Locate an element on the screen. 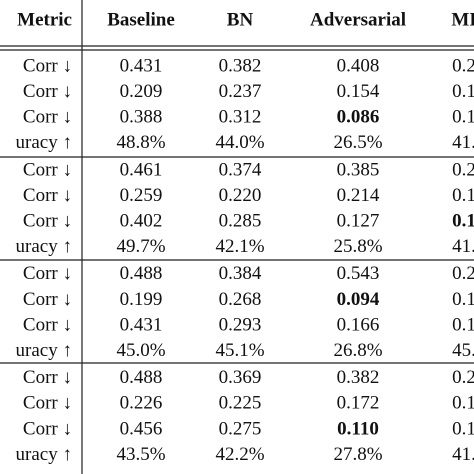  cell: 0.369 is located at coordinates (240, 377).